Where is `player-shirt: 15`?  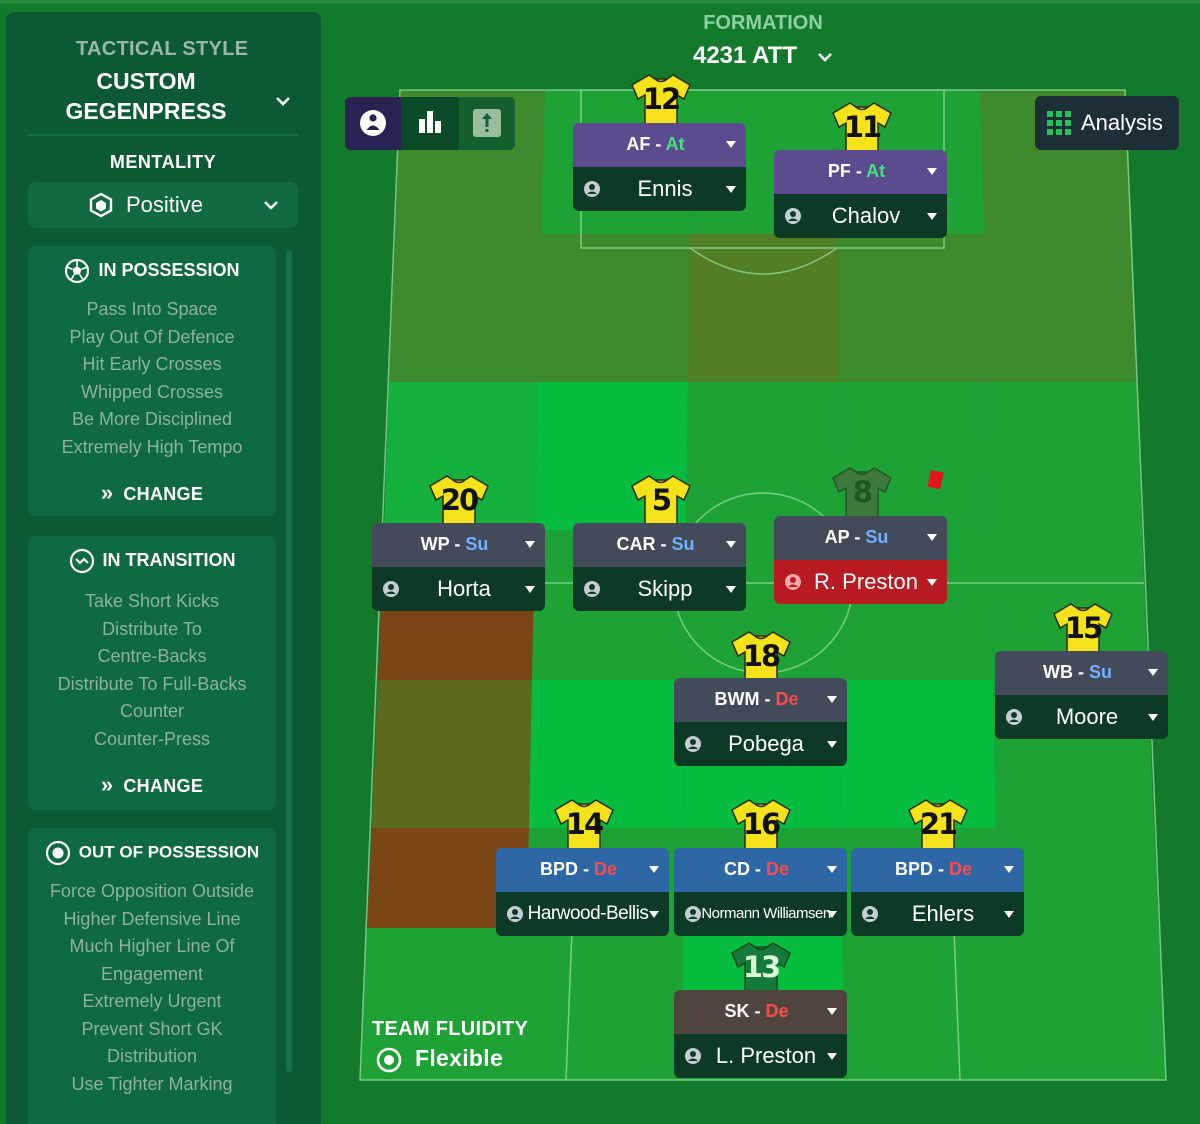
player-shirt: 15 is located at coordinates (1083, 632).